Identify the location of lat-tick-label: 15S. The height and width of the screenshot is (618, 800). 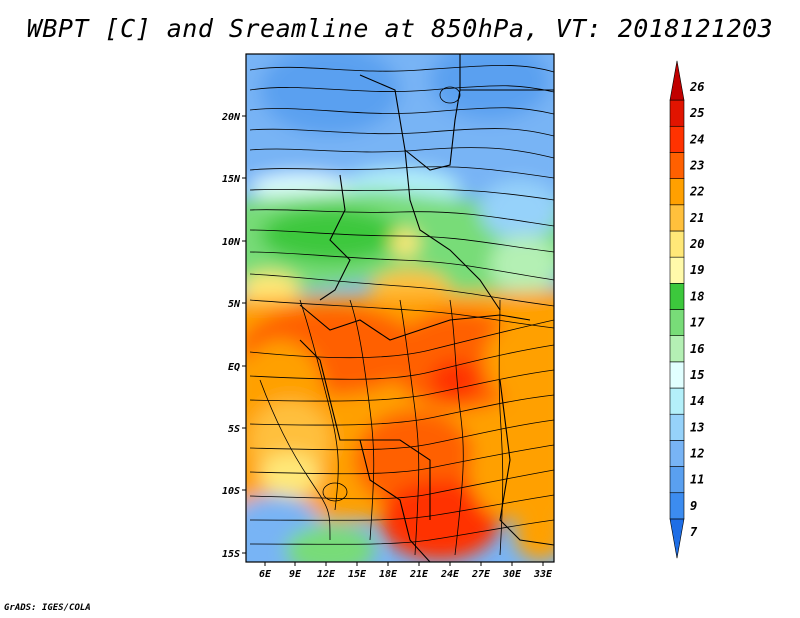
(231, 554).